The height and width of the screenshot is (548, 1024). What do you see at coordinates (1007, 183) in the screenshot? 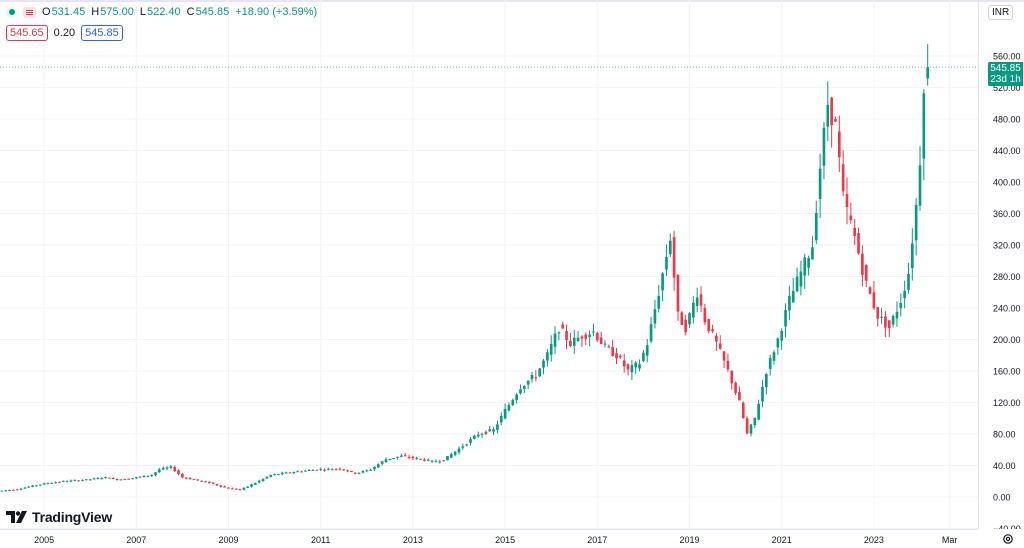
I see `y-tick-label: 400.00` at bounding box center [1007, 183].